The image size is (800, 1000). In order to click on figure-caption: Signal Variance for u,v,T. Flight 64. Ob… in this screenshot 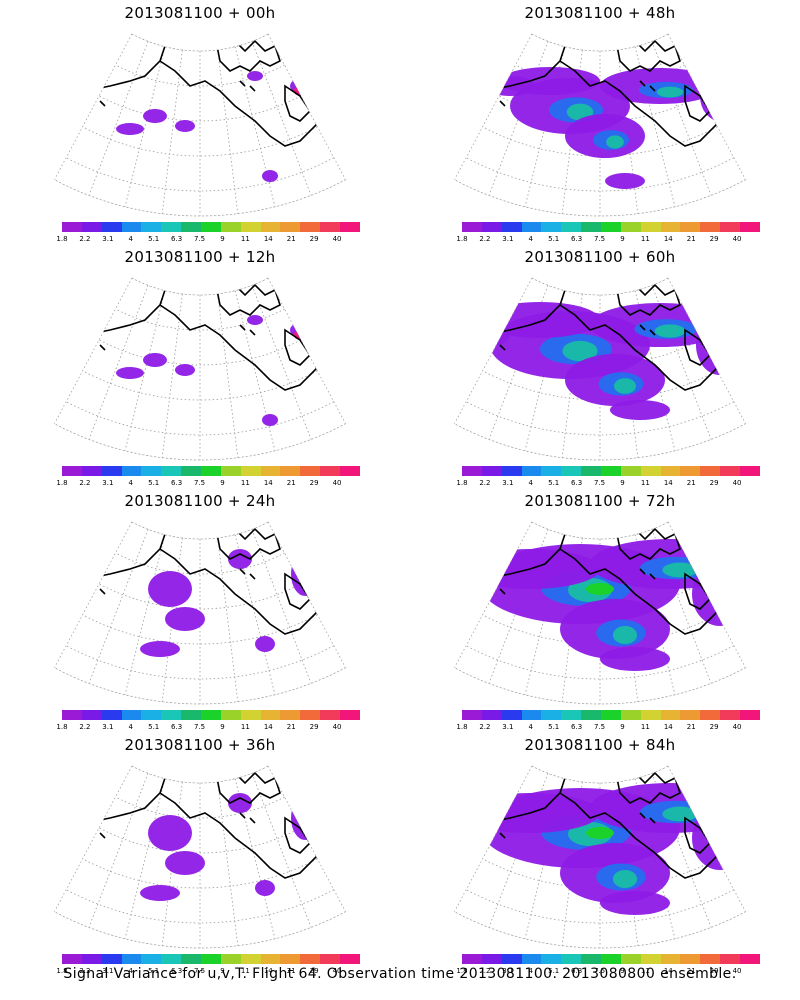, I will do `click(400, 974)`.